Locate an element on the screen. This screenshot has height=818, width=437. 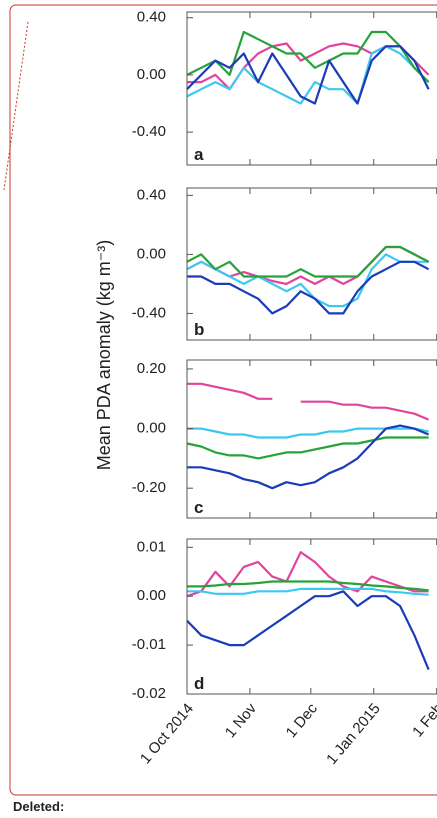
panel-label: d is located at coordinates (199, 683).